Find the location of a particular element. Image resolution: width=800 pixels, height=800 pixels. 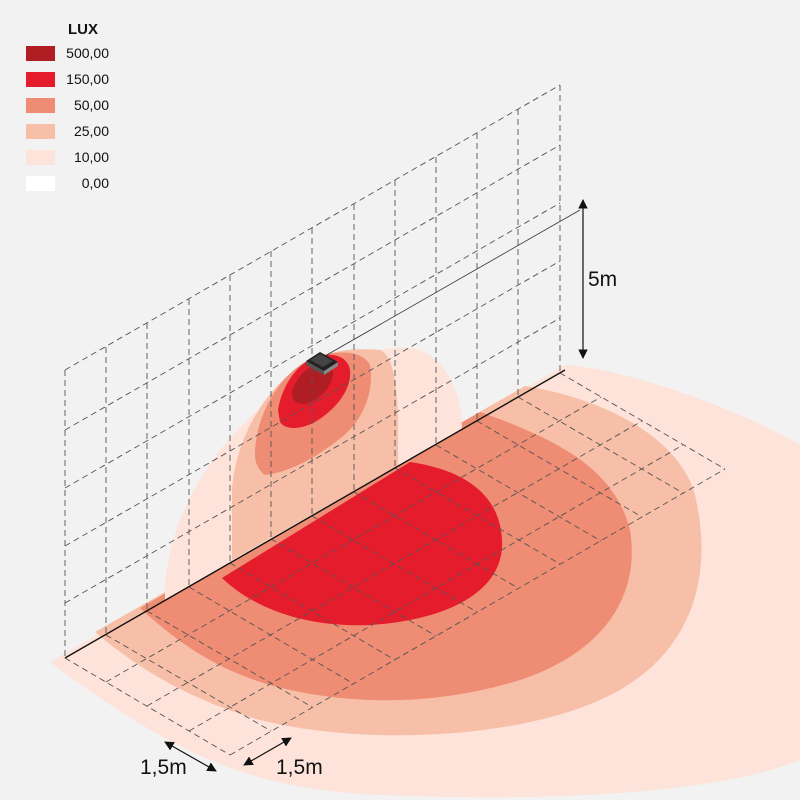

legend-title: LUX is located at coordinates (83, 29).